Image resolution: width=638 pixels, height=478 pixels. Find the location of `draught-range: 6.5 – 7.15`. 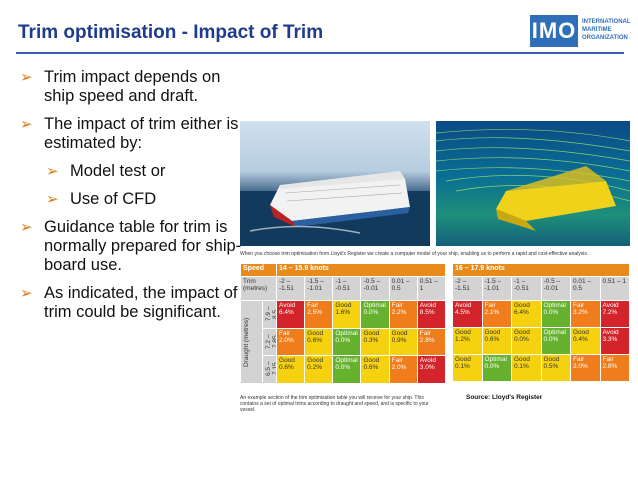

draught-range: 6.5 – 7.15 is located at coordinates (269, 369).